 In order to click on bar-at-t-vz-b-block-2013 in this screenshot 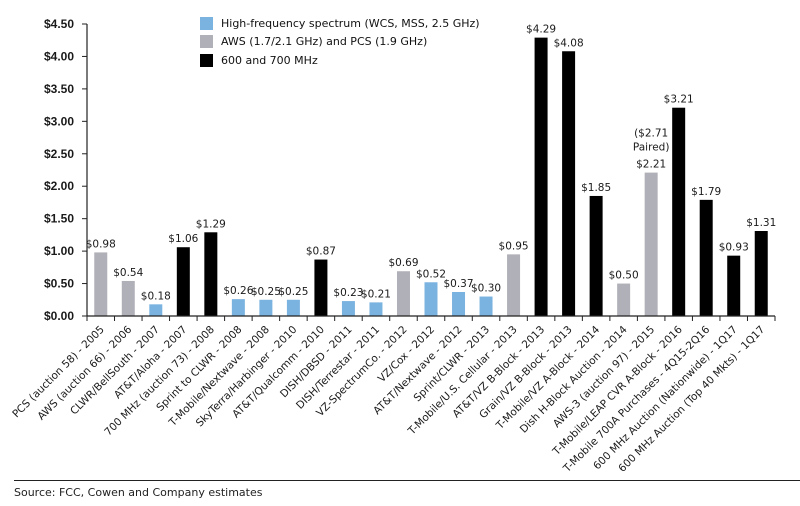, I will do `click(541, 176)`.